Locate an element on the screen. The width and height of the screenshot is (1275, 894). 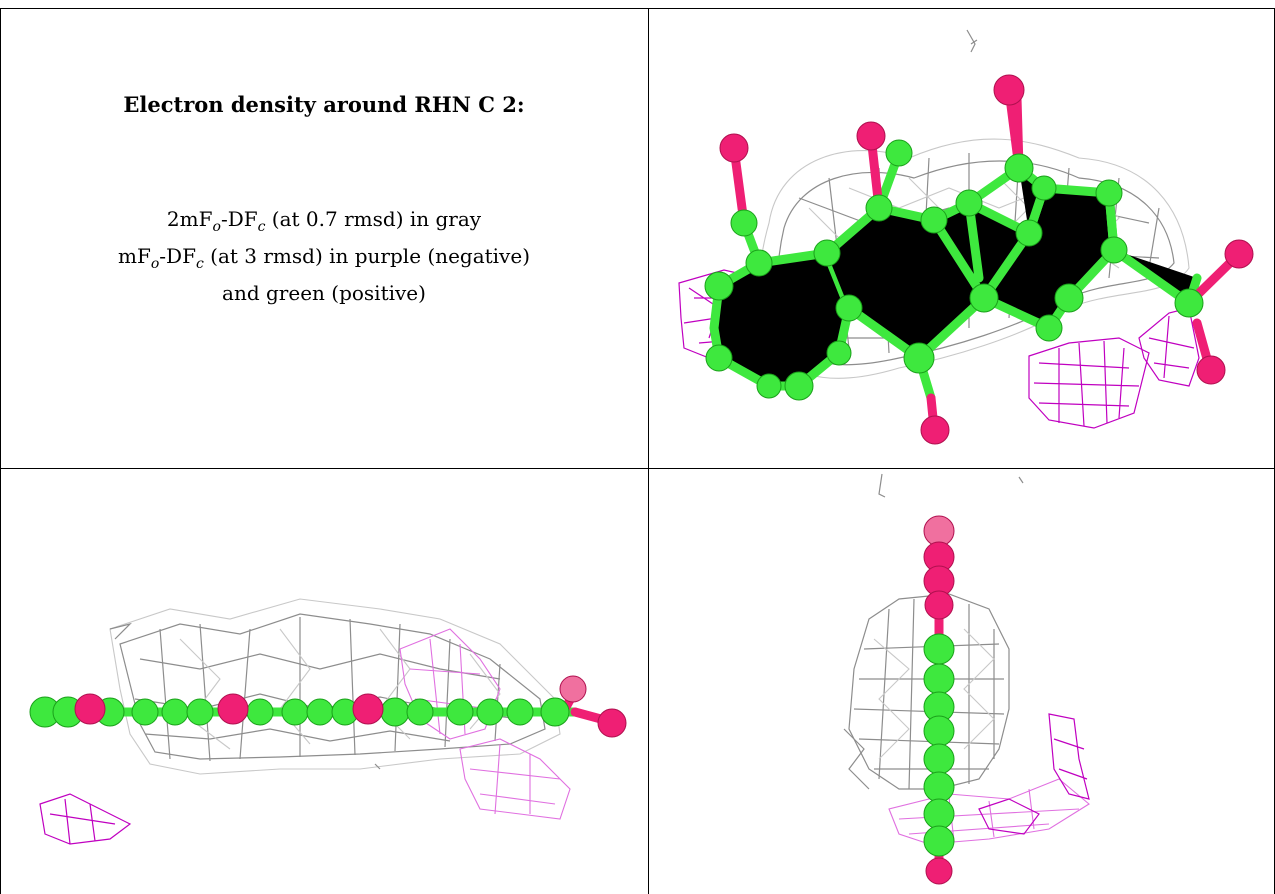
legend-line-purple: mFo-DFc (at 3 rmsd) in purple (negative) is located at coordinates (324, 258).